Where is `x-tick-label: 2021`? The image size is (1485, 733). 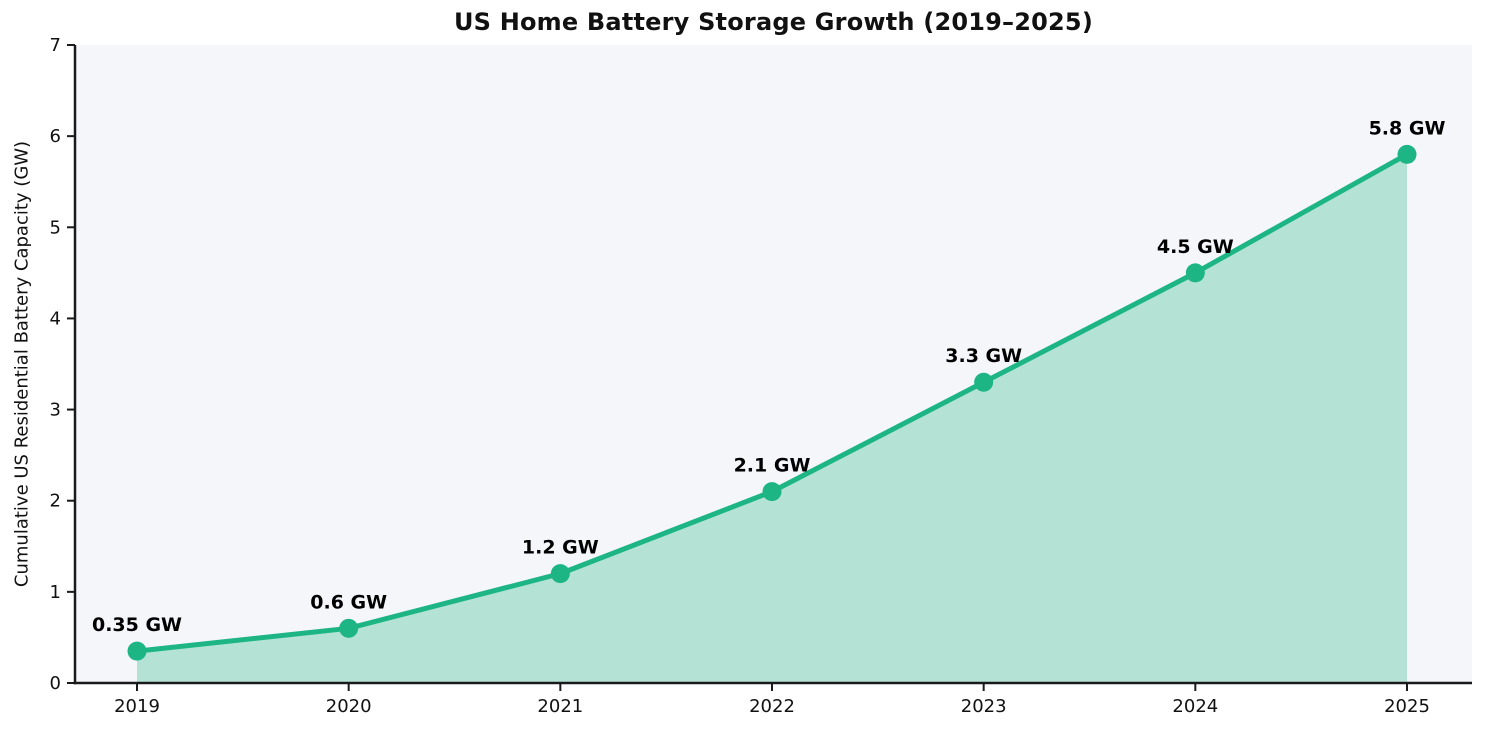 x-tick-label: 2021 is located at coordinates (560, 706).